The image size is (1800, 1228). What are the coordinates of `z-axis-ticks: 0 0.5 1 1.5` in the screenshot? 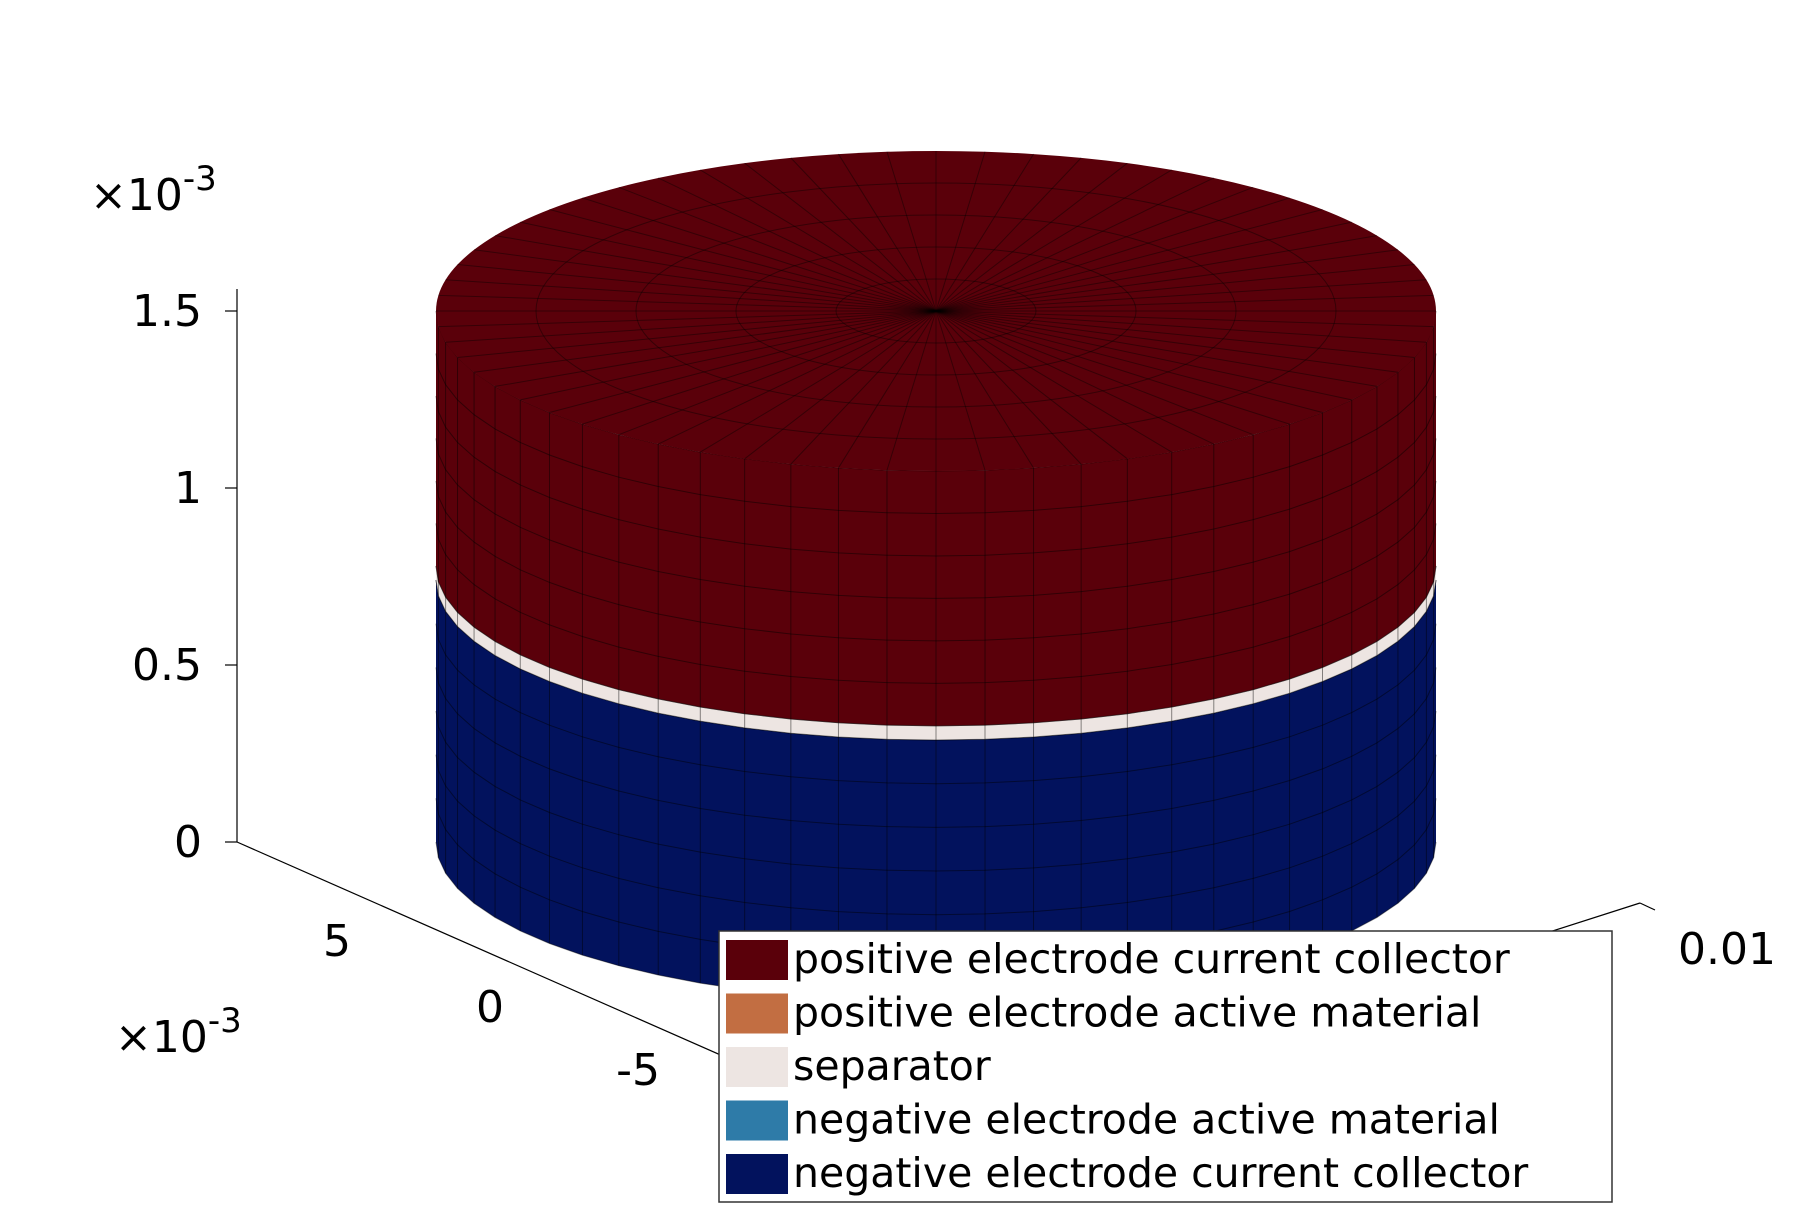 It's located at (184, 577).